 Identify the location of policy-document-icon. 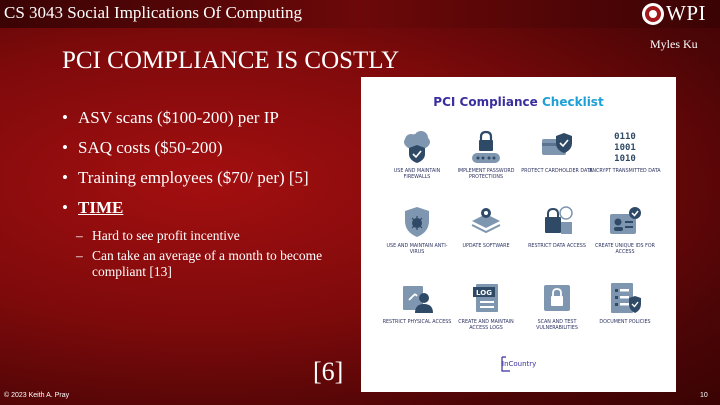
(626, 298).